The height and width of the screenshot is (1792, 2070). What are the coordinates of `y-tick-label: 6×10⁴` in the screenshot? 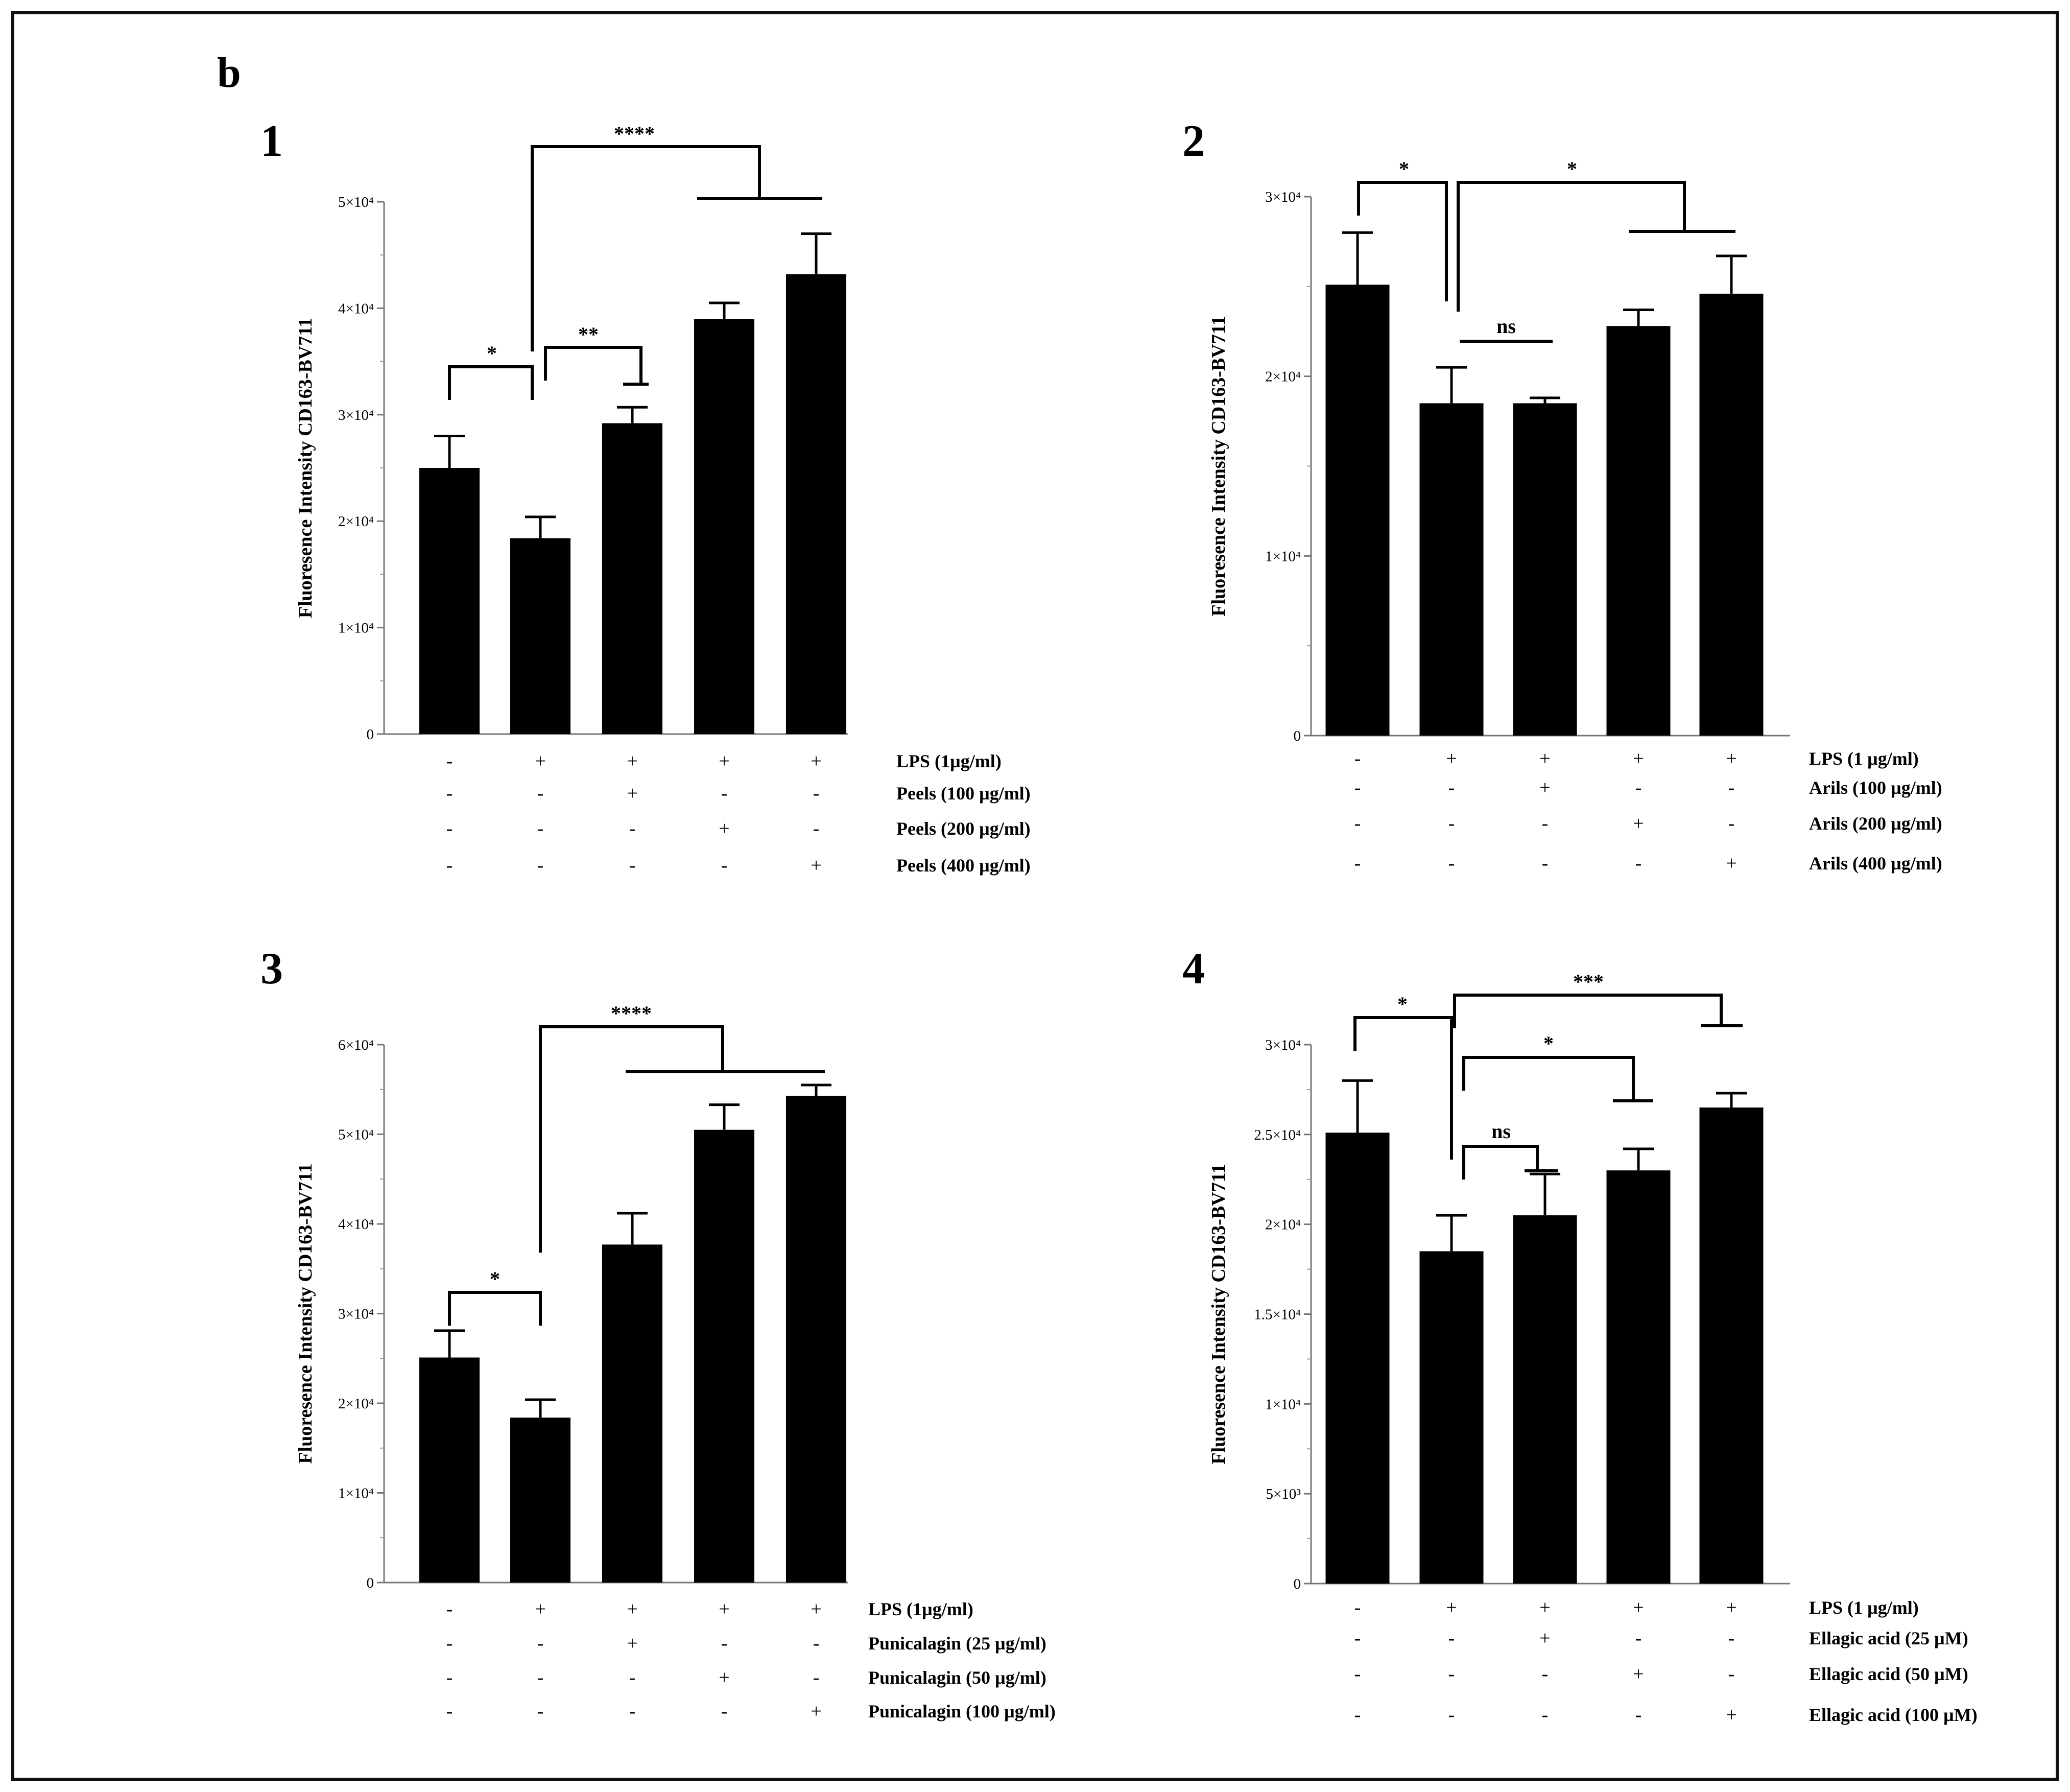 It's located at (356, 1045).